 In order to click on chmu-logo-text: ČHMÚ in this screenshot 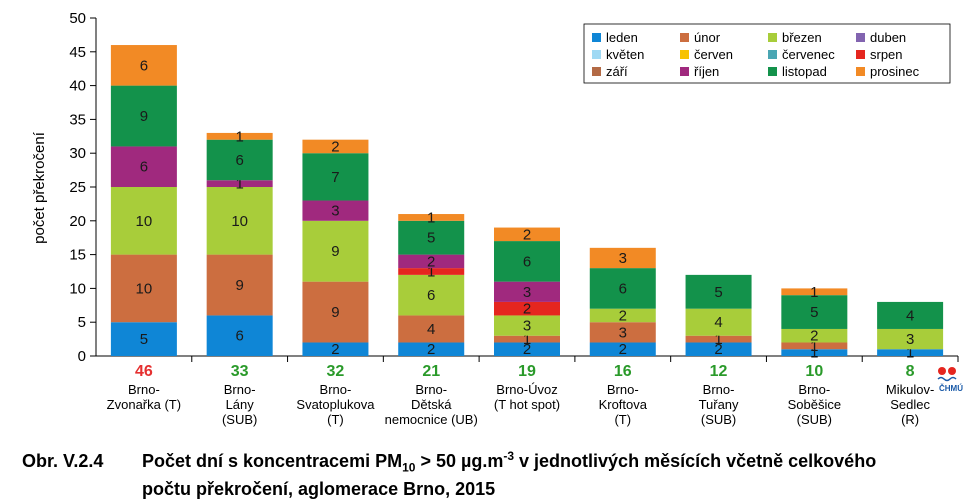, I will do `click(951, 388)`.